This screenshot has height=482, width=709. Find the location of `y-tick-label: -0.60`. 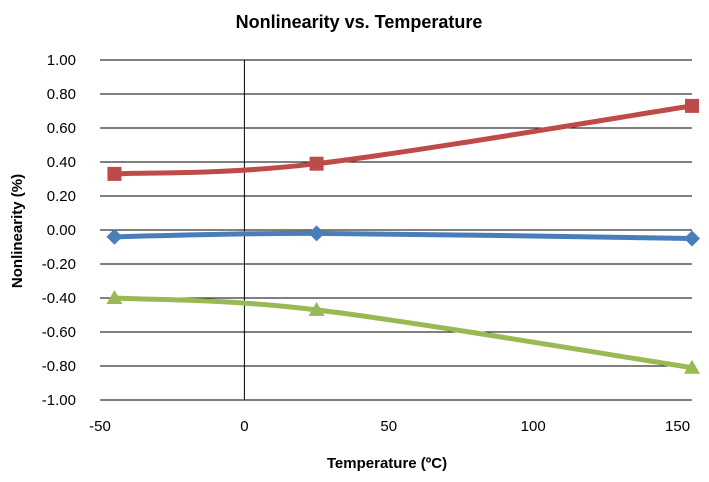

y-tick-label: -0.60 is located at coordinates (59, 332).